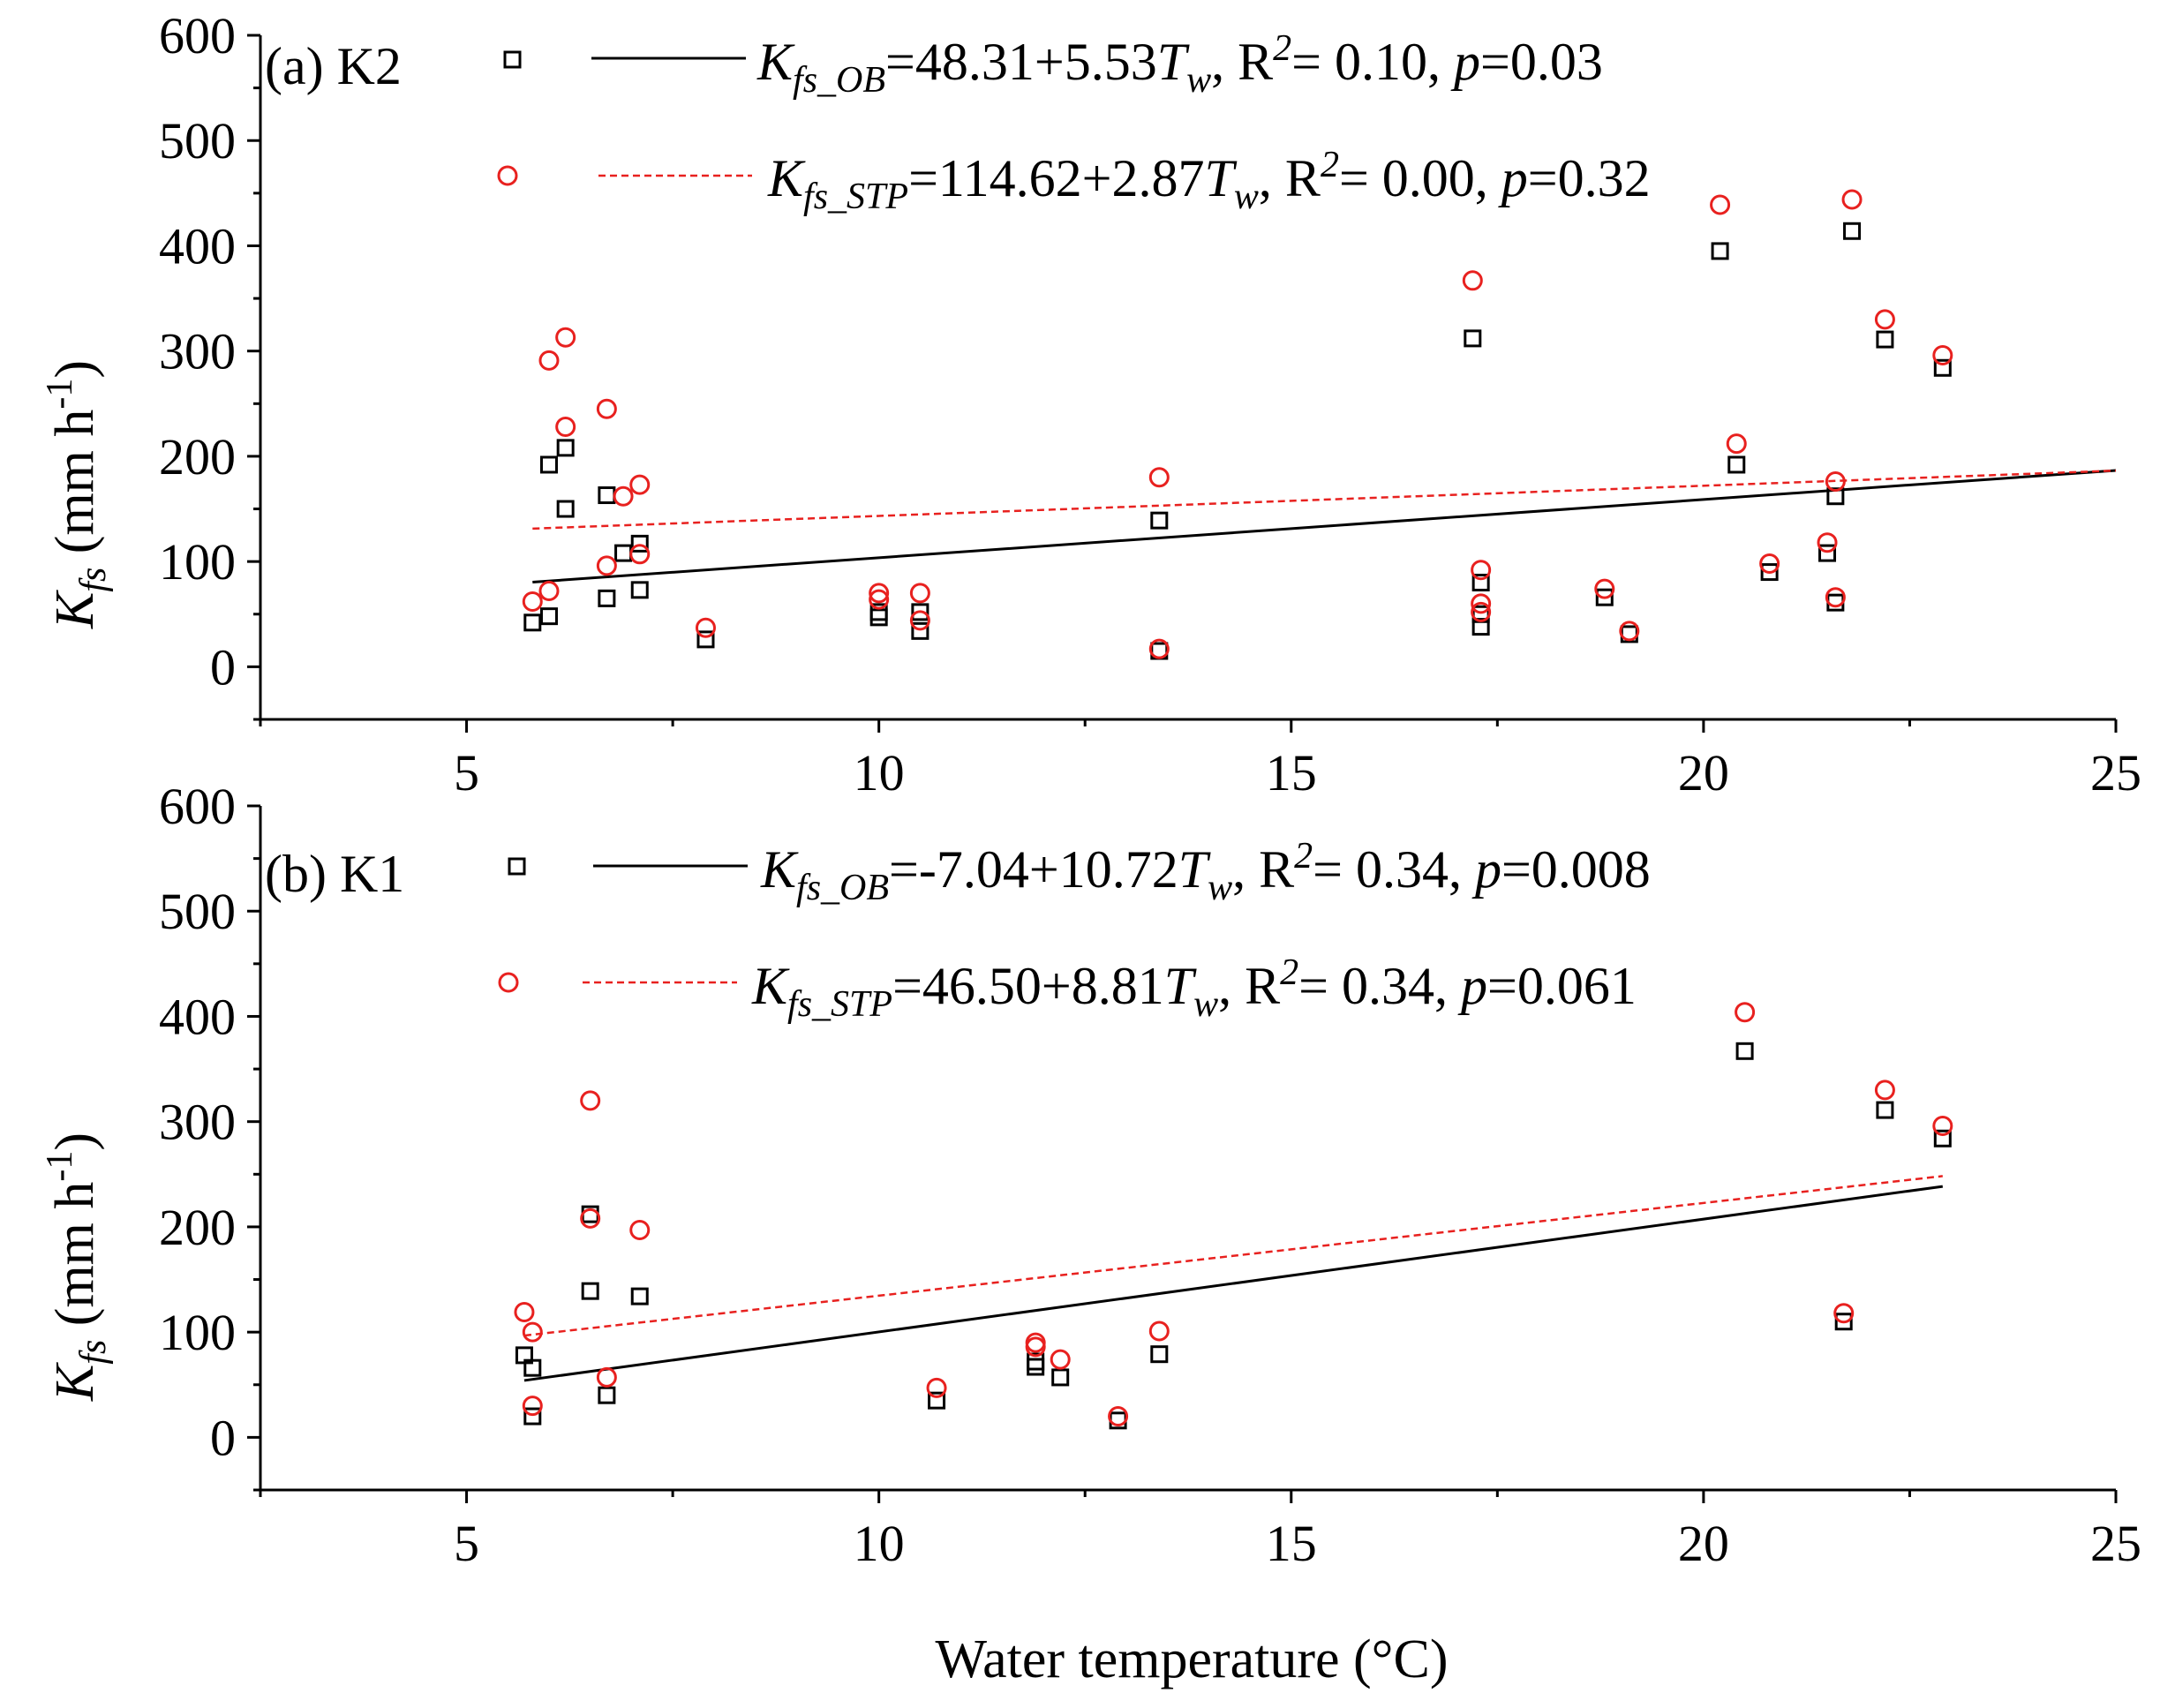 This screenshot has height=1708, width=2175. What do you see at coordinates (197, 1227) in the screenshot?
I see `y-tick-label: 200` at bounding box center [197, 1227].